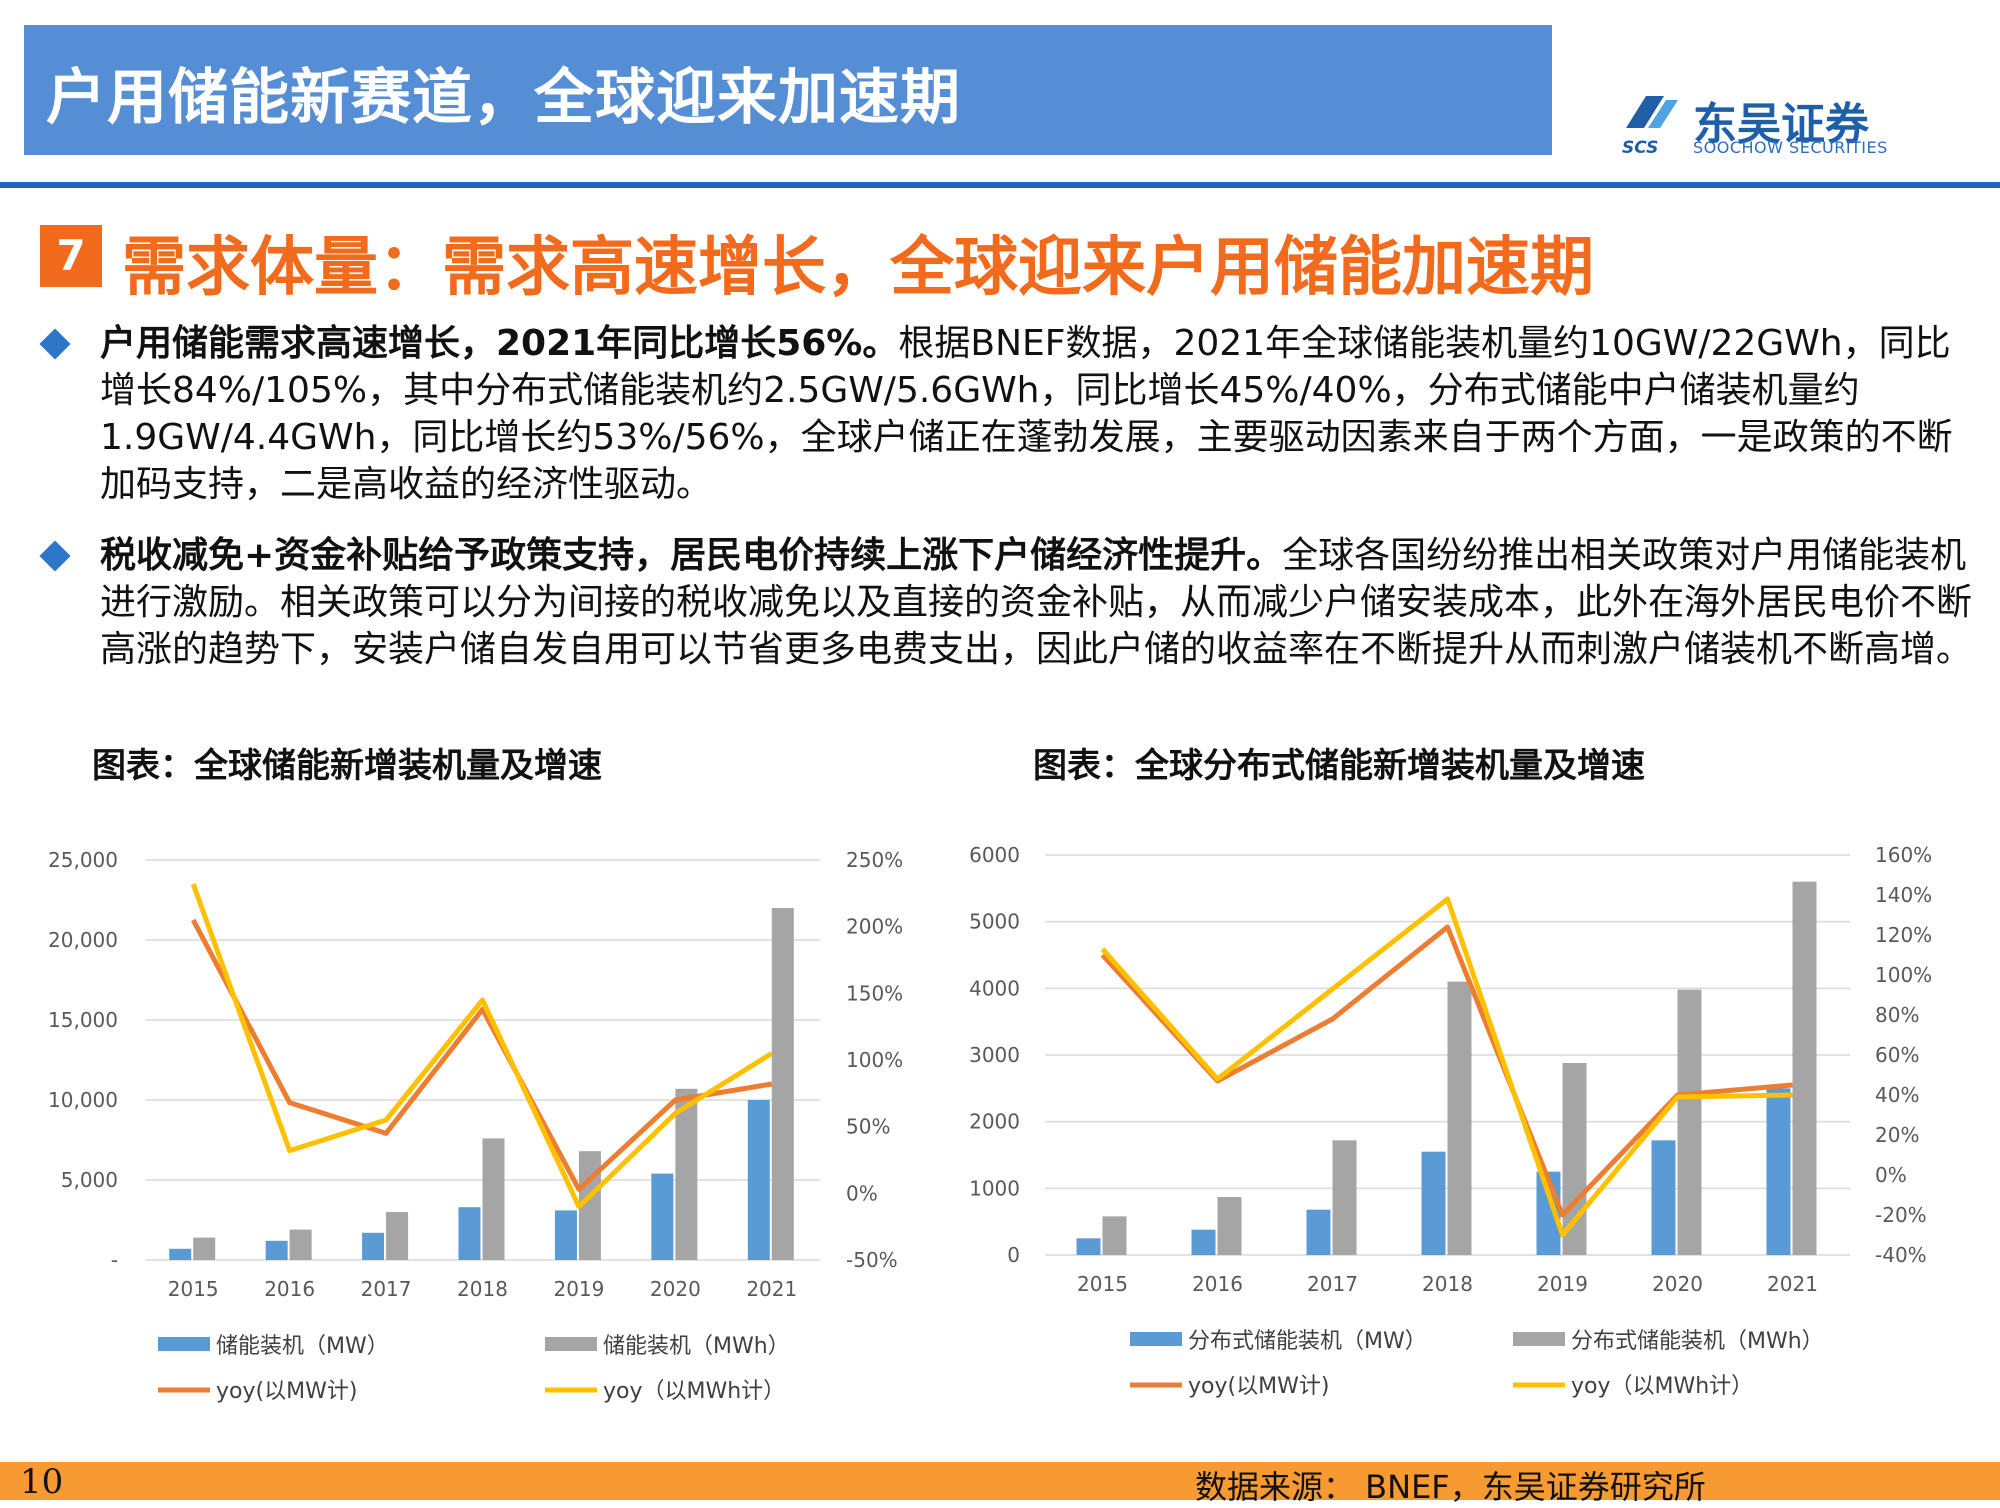  I want to click on paragraph-2-lead: 税收减免+资金补贴给予政策支持，居民电价持续上涨下户储经济性提升。, so click(691, 555).